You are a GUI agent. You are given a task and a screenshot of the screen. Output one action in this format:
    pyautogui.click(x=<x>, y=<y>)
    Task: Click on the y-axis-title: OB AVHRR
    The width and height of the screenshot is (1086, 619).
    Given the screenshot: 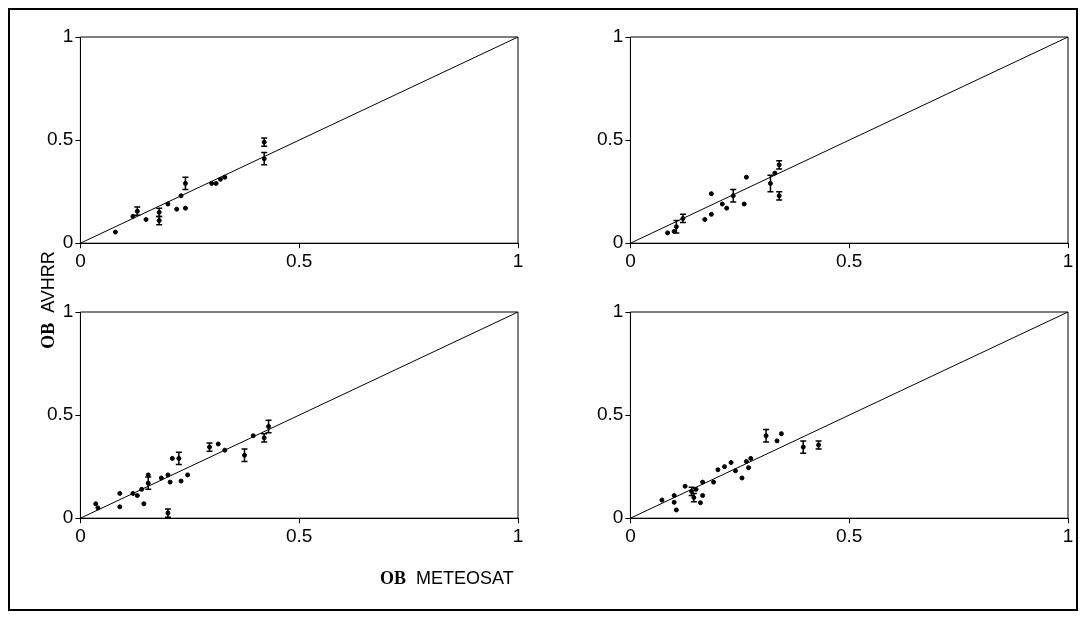 What is the action you would take?
    pyautogui.click(x=48, y=300)
    